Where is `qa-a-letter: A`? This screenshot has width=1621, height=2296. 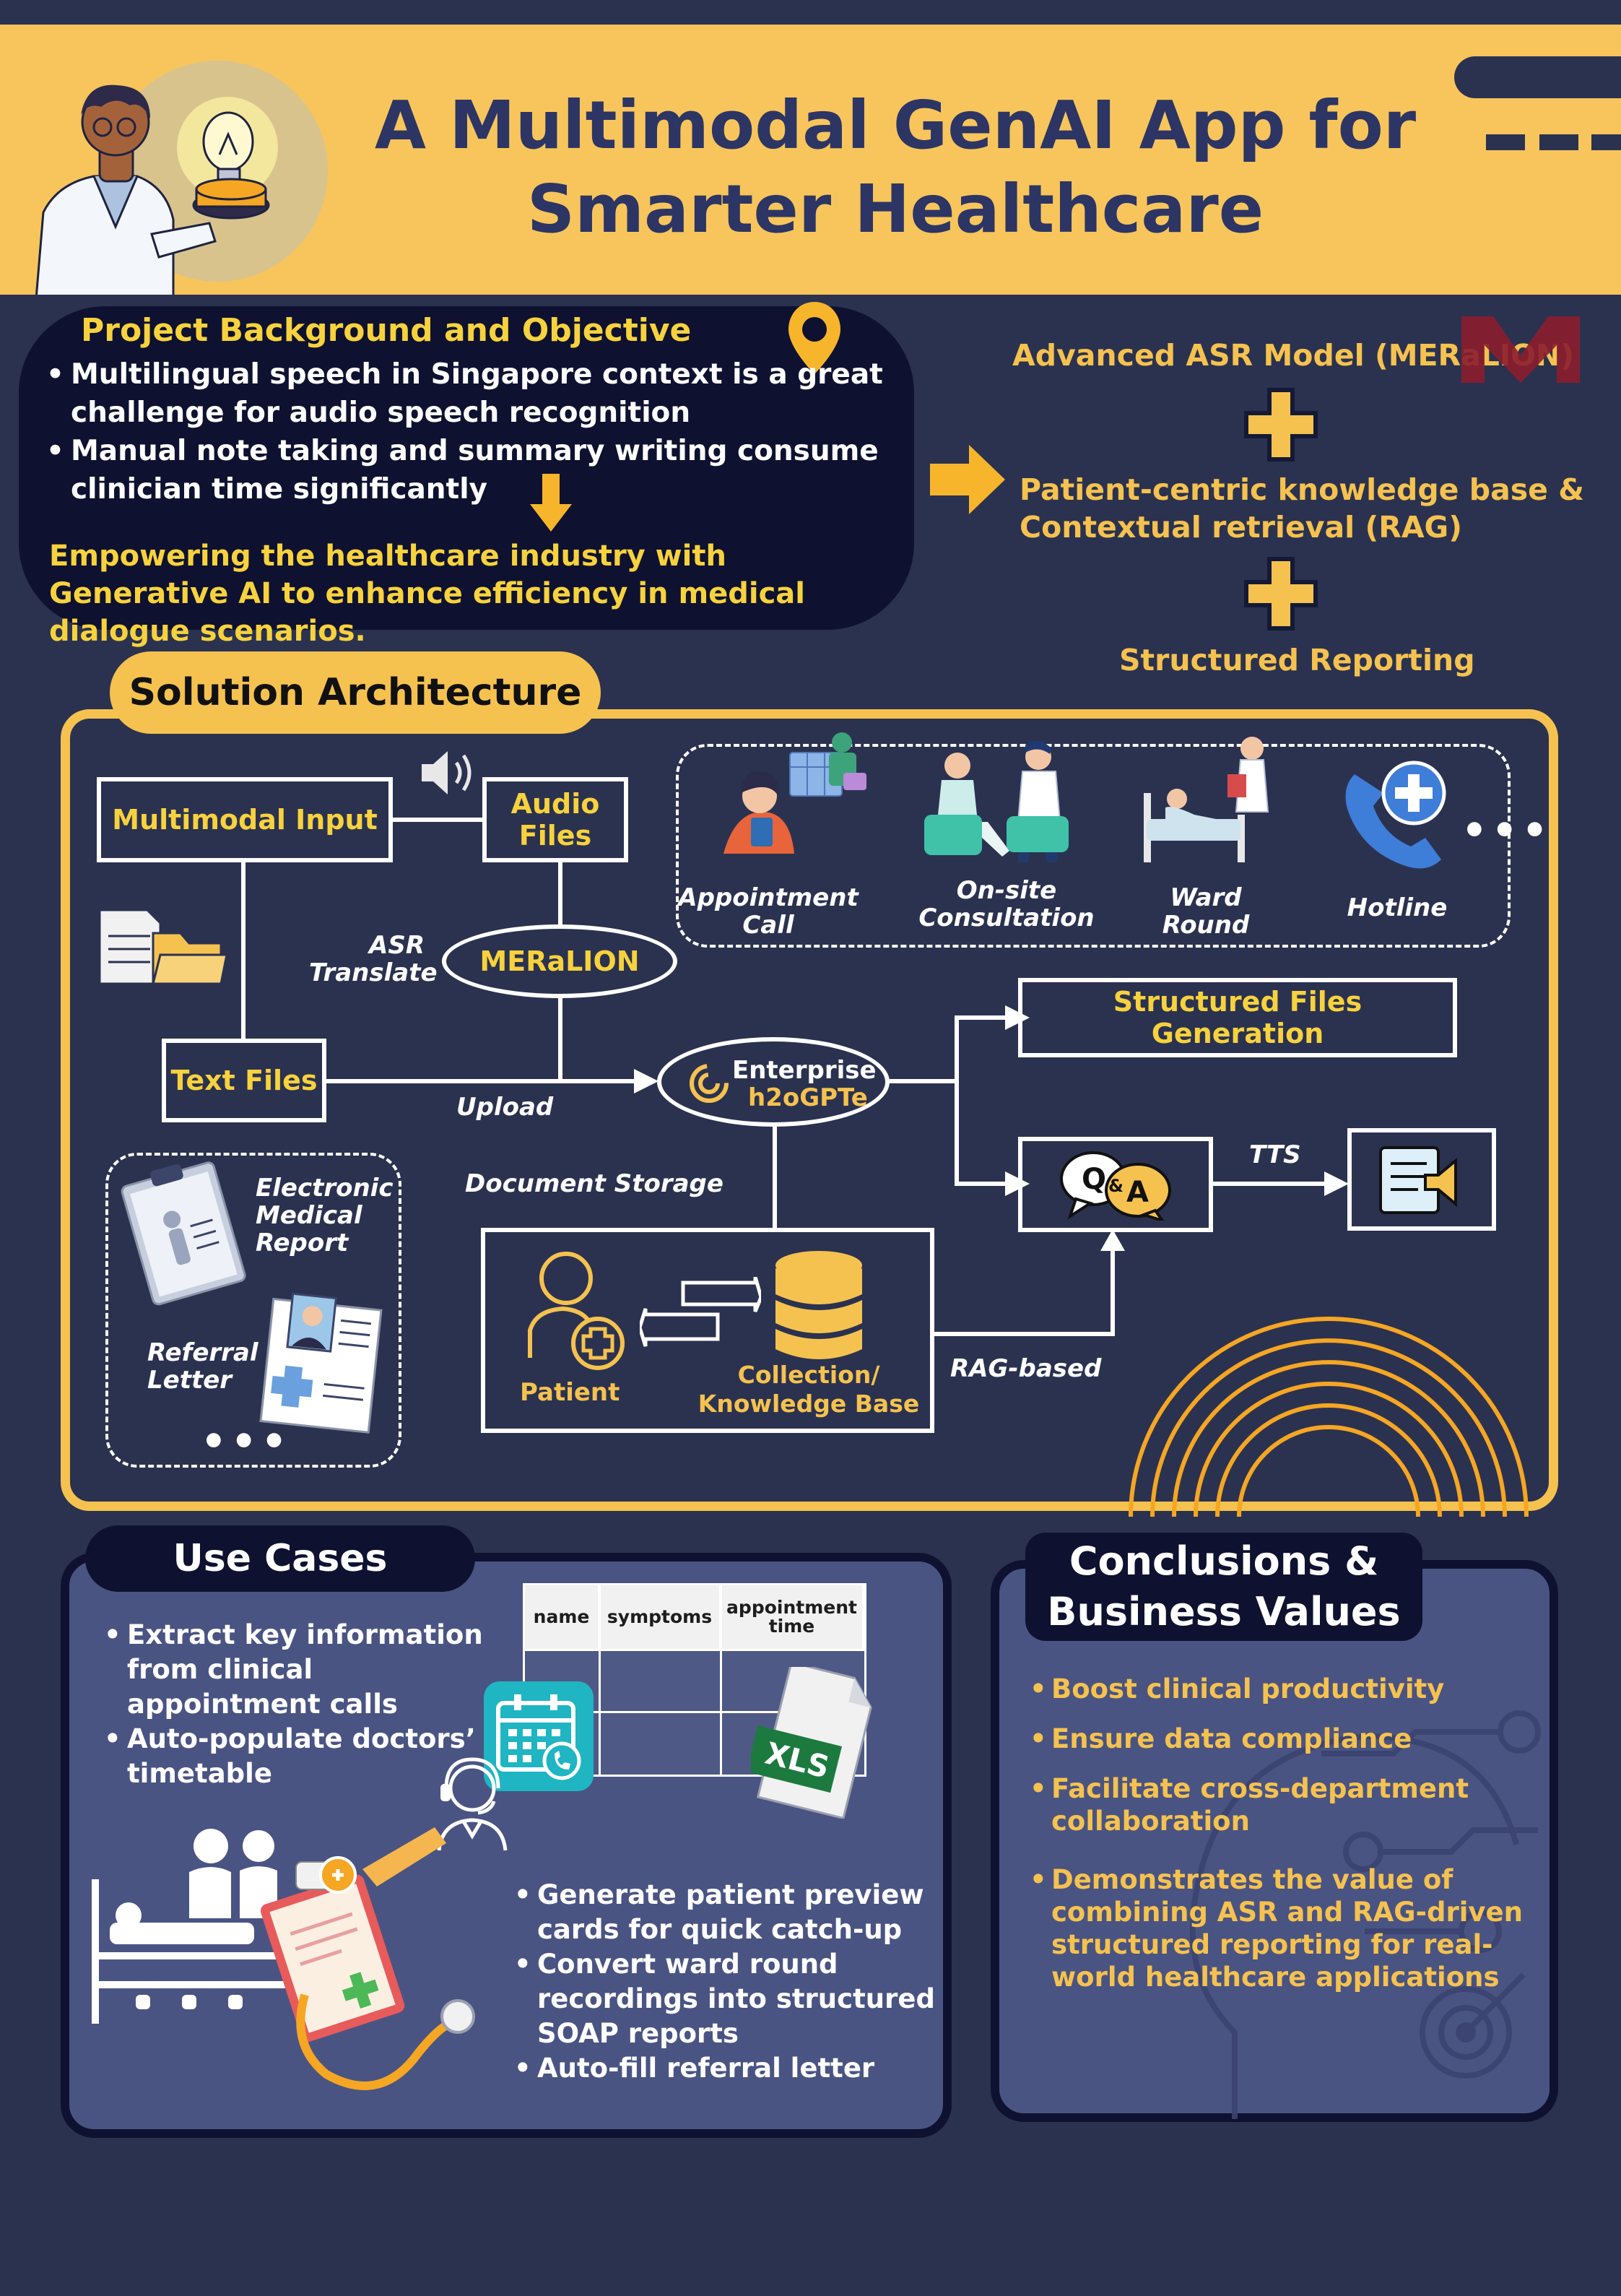 qa-a-letter: A is located at coordinates (1137, 1192).